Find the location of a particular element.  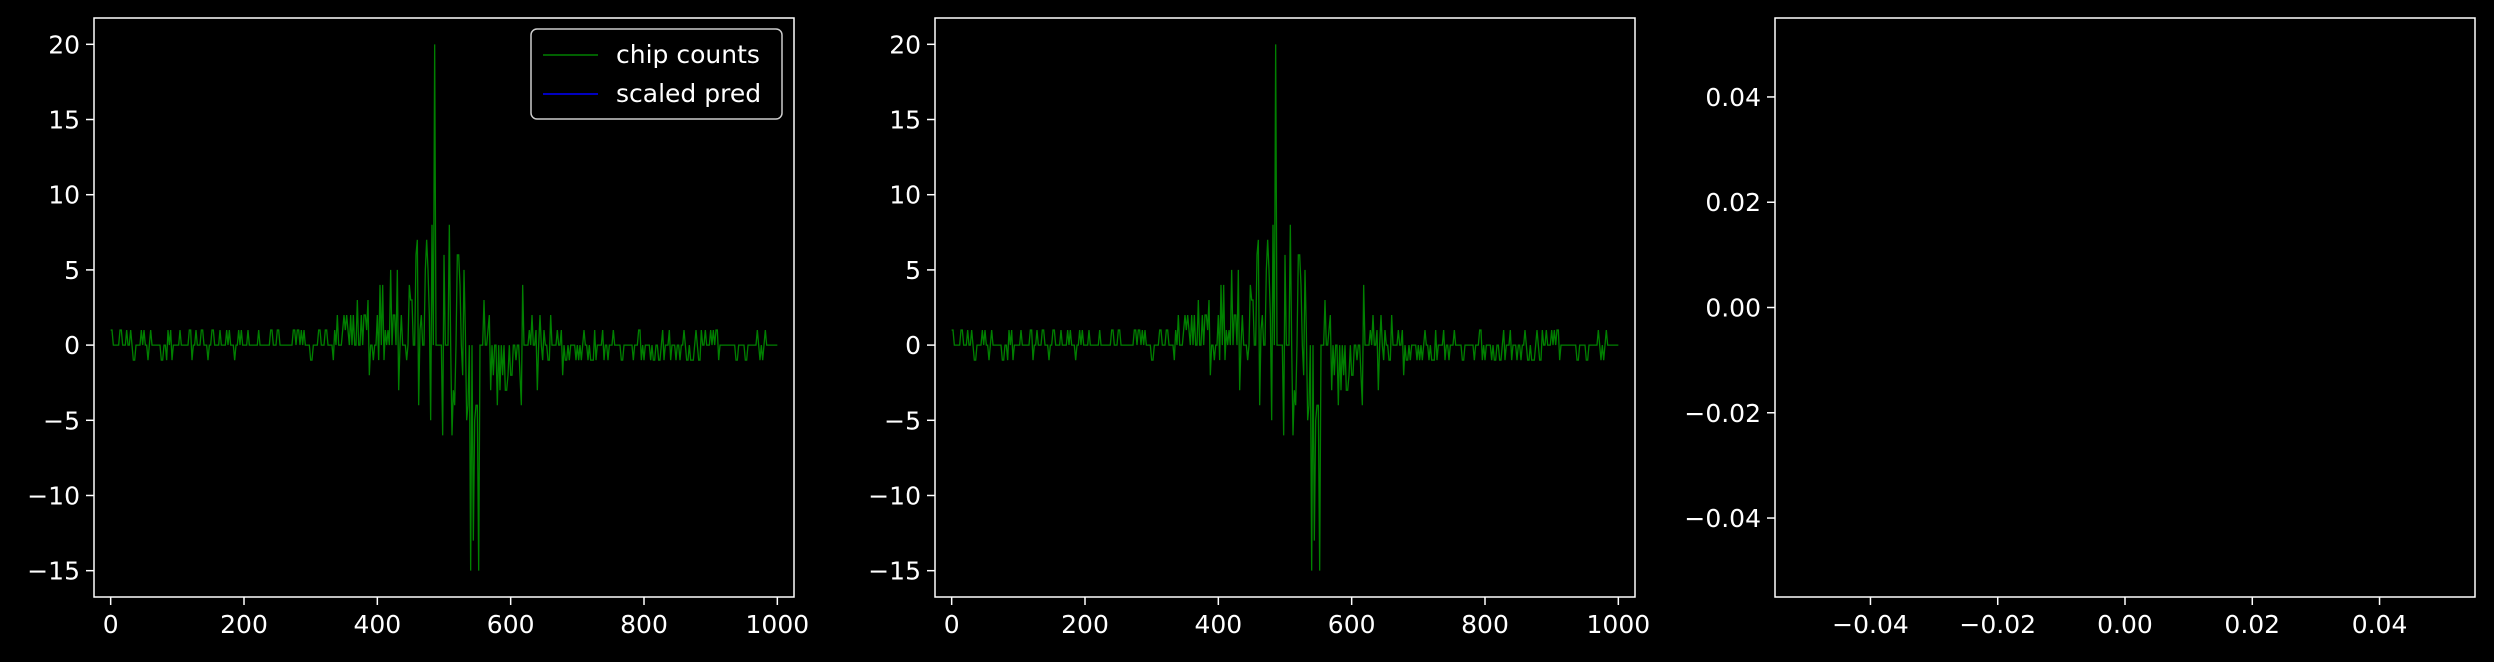

legend: chip counts scaled pred is located at coordinates (656, 74).